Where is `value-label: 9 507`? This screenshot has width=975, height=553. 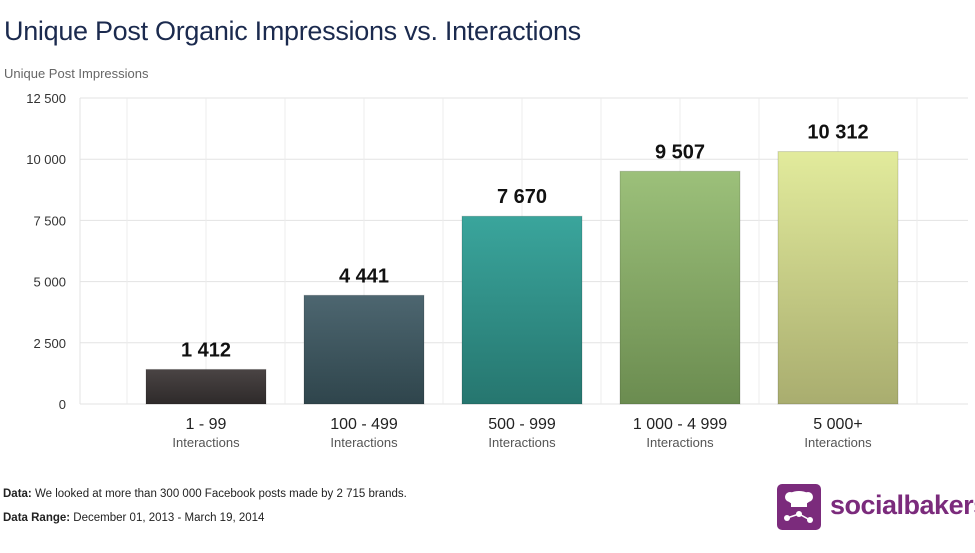 value-label: 9 507 is located at coordinates (680, 152).